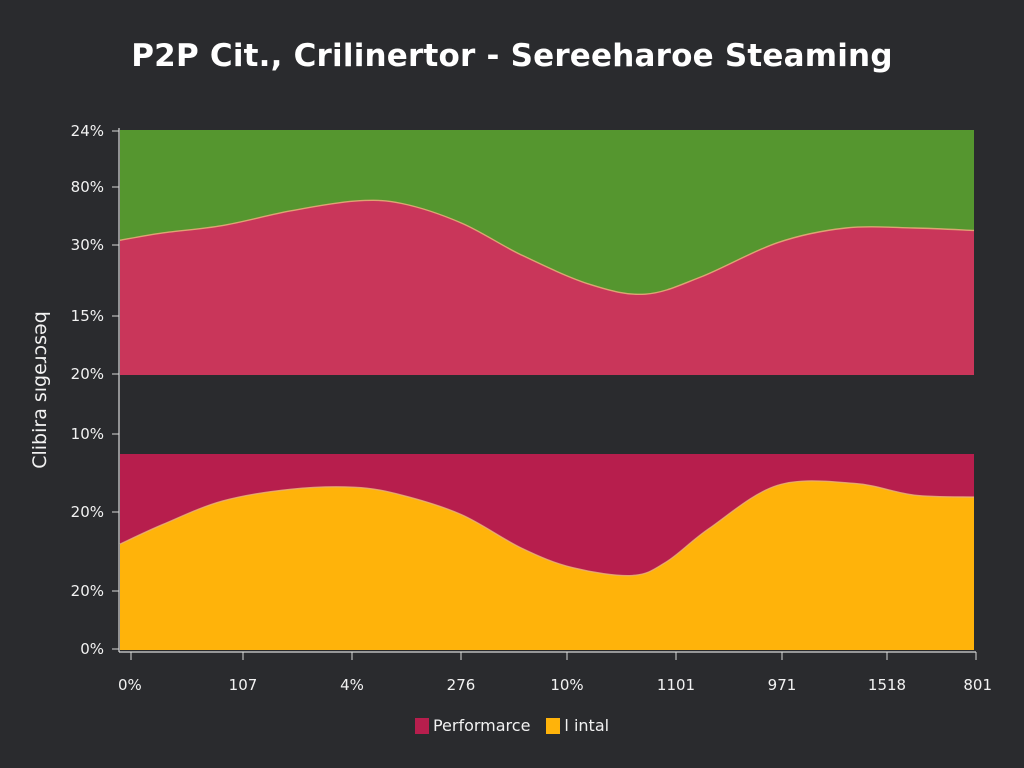 The width and height of the screenshot is (1024, 768). Describe the element at coordinates (566, 685) in the screenshot. I see `x-tick-label-4: 10%` at that location.